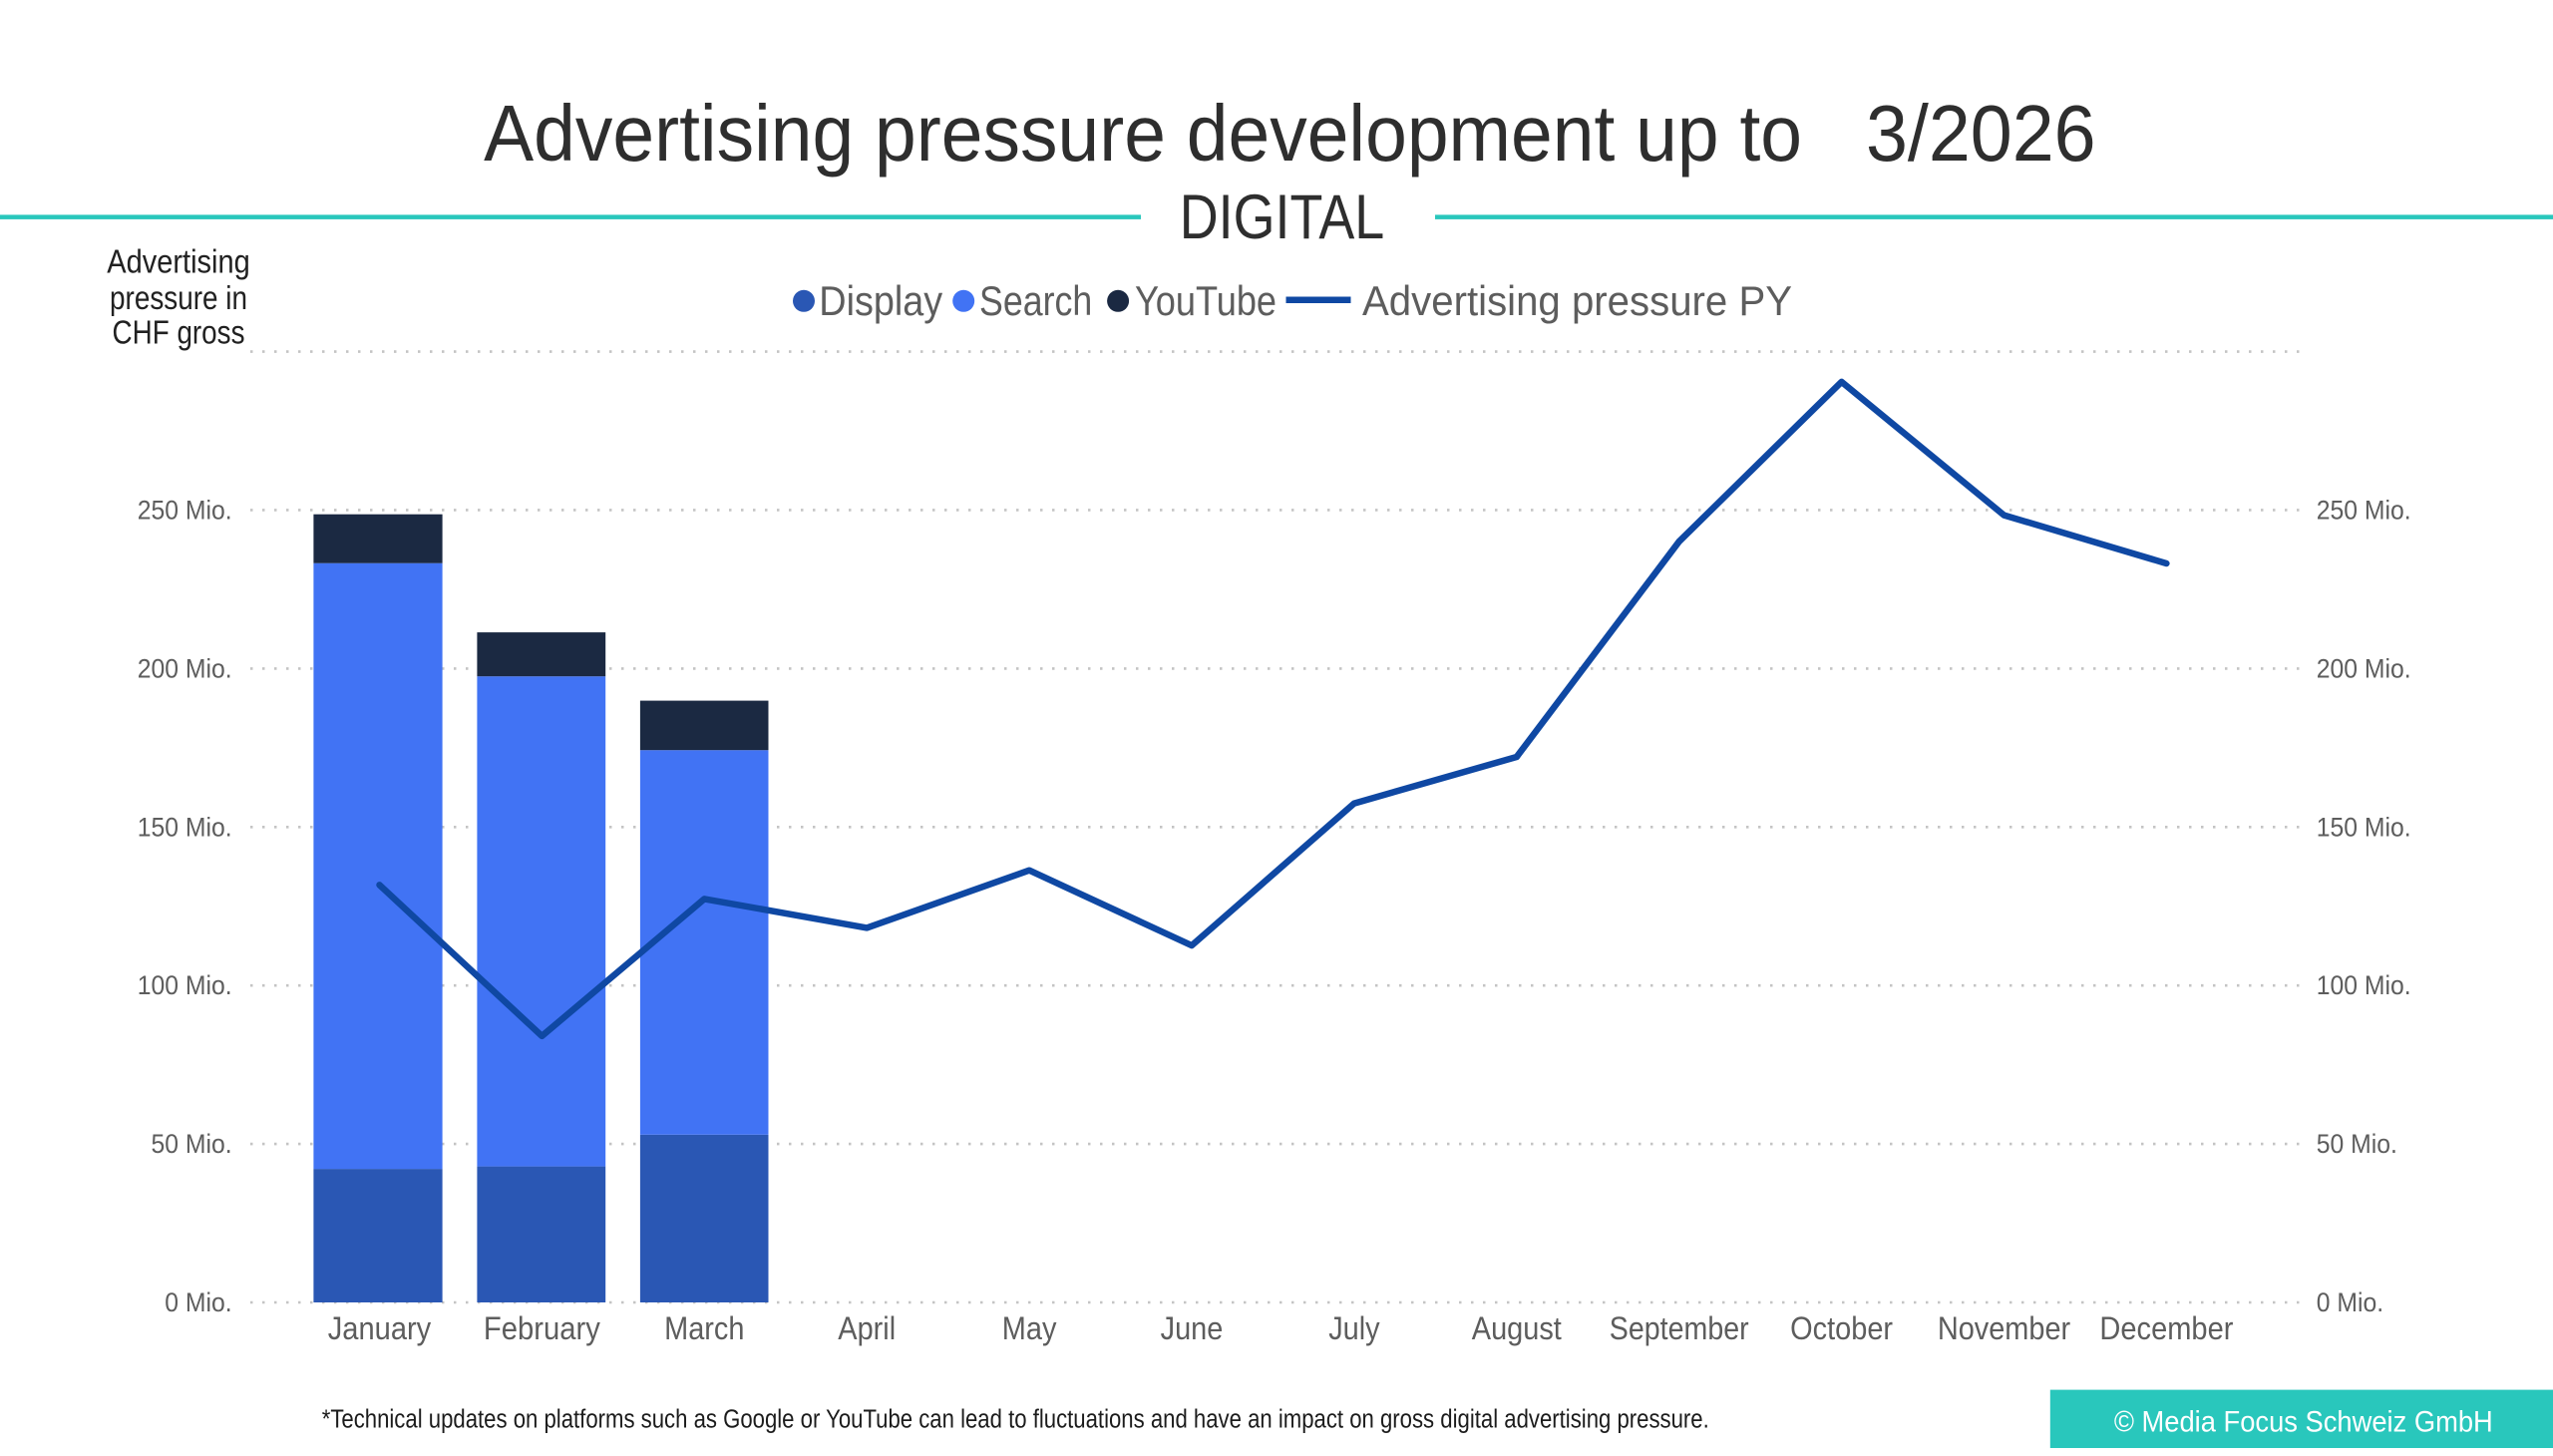 Image resolution: width=2553 pixels, height=1456 pixels. What do you see at coordinates (2166, 1327) in the screenshot?
I see `svg-text: December` at bounding box center [2166, 1327].